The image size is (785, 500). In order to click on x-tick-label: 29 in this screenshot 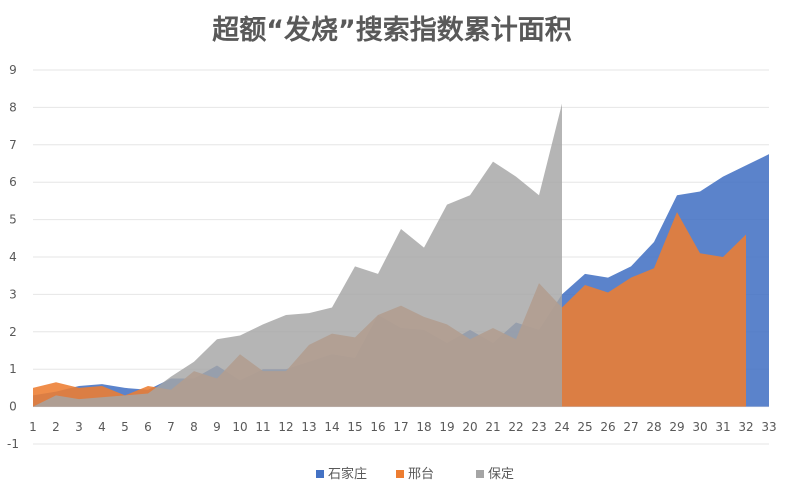, I will do `click(676, 427)`.